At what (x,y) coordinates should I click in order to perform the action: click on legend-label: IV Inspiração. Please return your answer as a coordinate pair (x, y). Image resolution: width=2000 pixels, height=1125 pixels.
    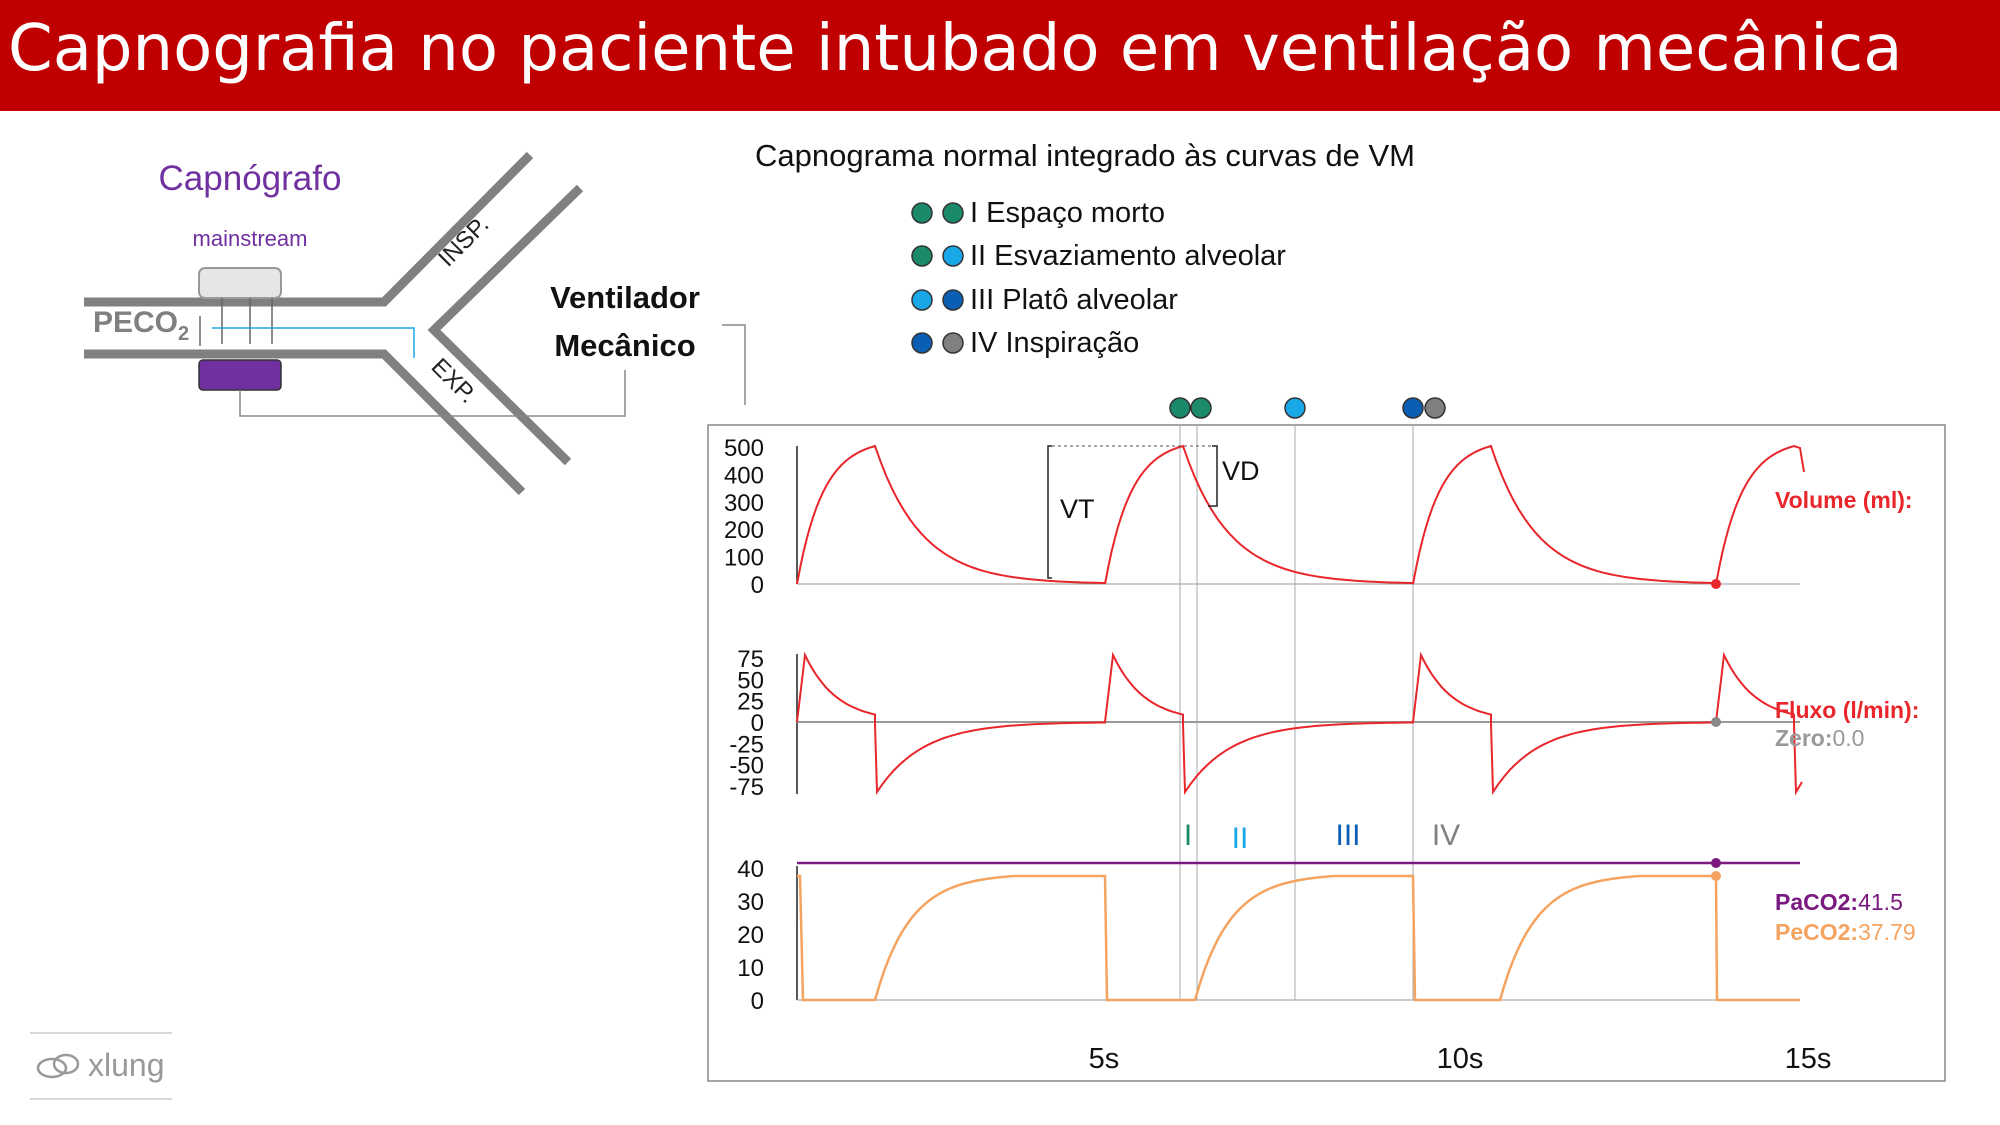
    Looking at the image, I should click on (1054, 343).